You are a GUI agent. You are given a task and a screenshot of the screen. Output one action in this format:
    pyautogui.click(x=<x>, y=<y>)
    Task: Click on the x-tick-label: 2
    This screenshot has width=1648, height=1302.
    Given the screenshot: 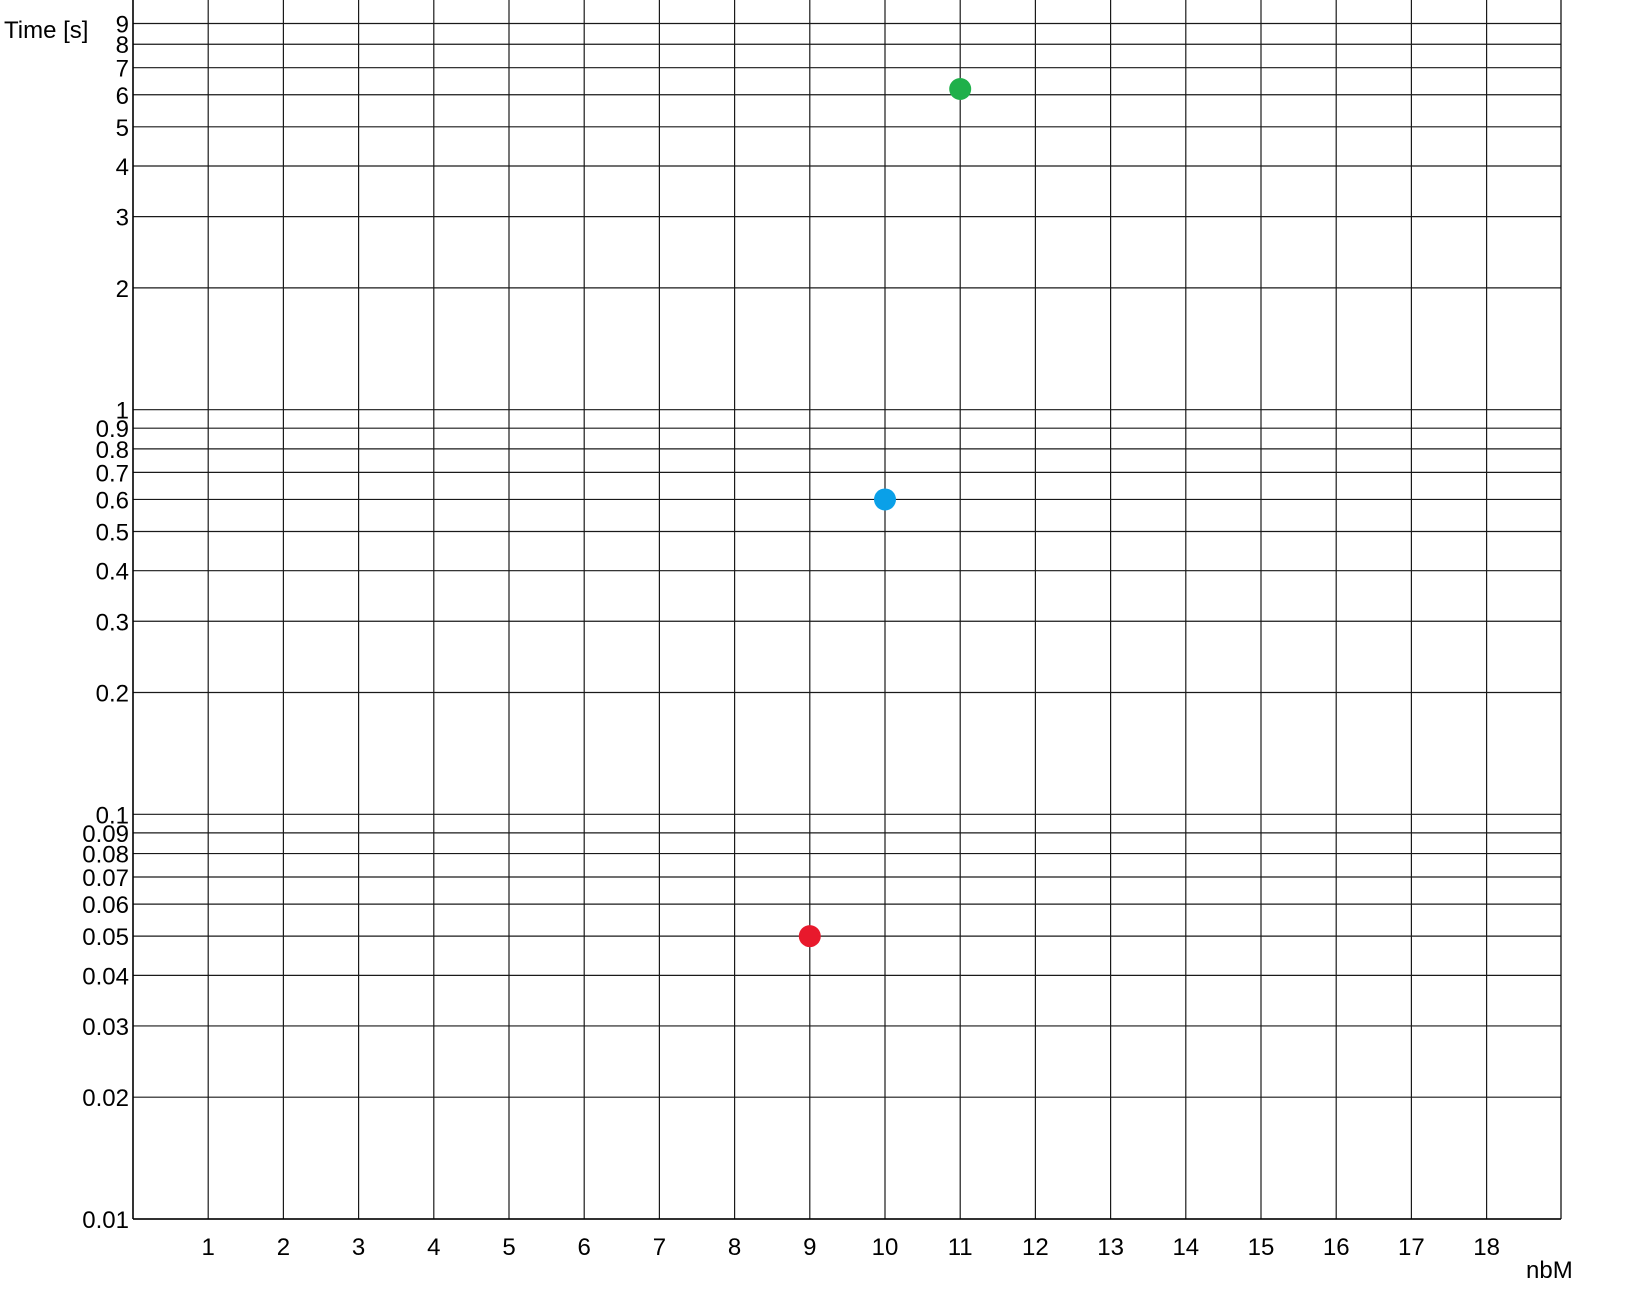 What is the action you would take?
    pyautogui.click(x=283, y=1247)
    